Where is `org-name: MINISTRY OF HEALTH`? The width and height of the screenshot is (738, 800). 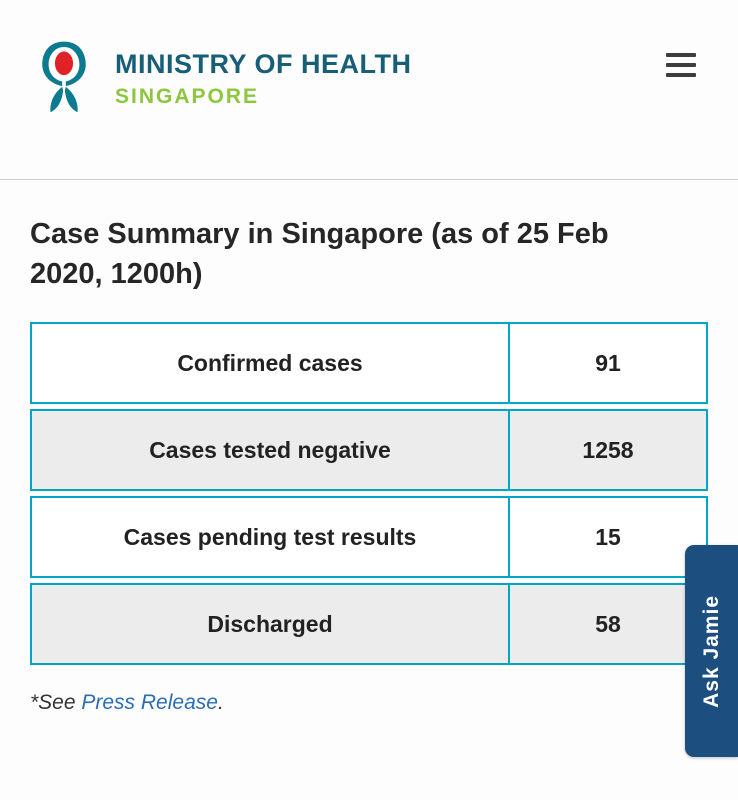
org-name: MINISTRY OF HEALTH is located at coordinates (263, 63).